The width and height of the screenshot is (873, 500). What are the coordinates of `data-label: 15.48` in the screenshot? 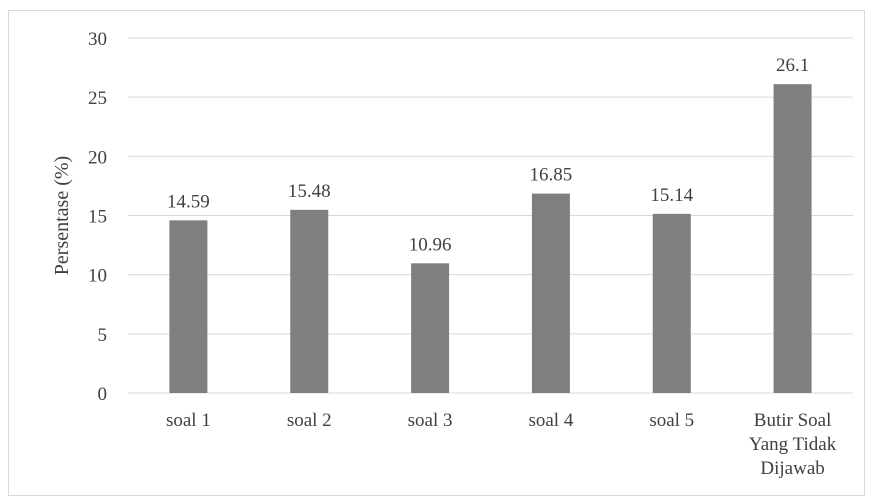 It's located at (309, 191).